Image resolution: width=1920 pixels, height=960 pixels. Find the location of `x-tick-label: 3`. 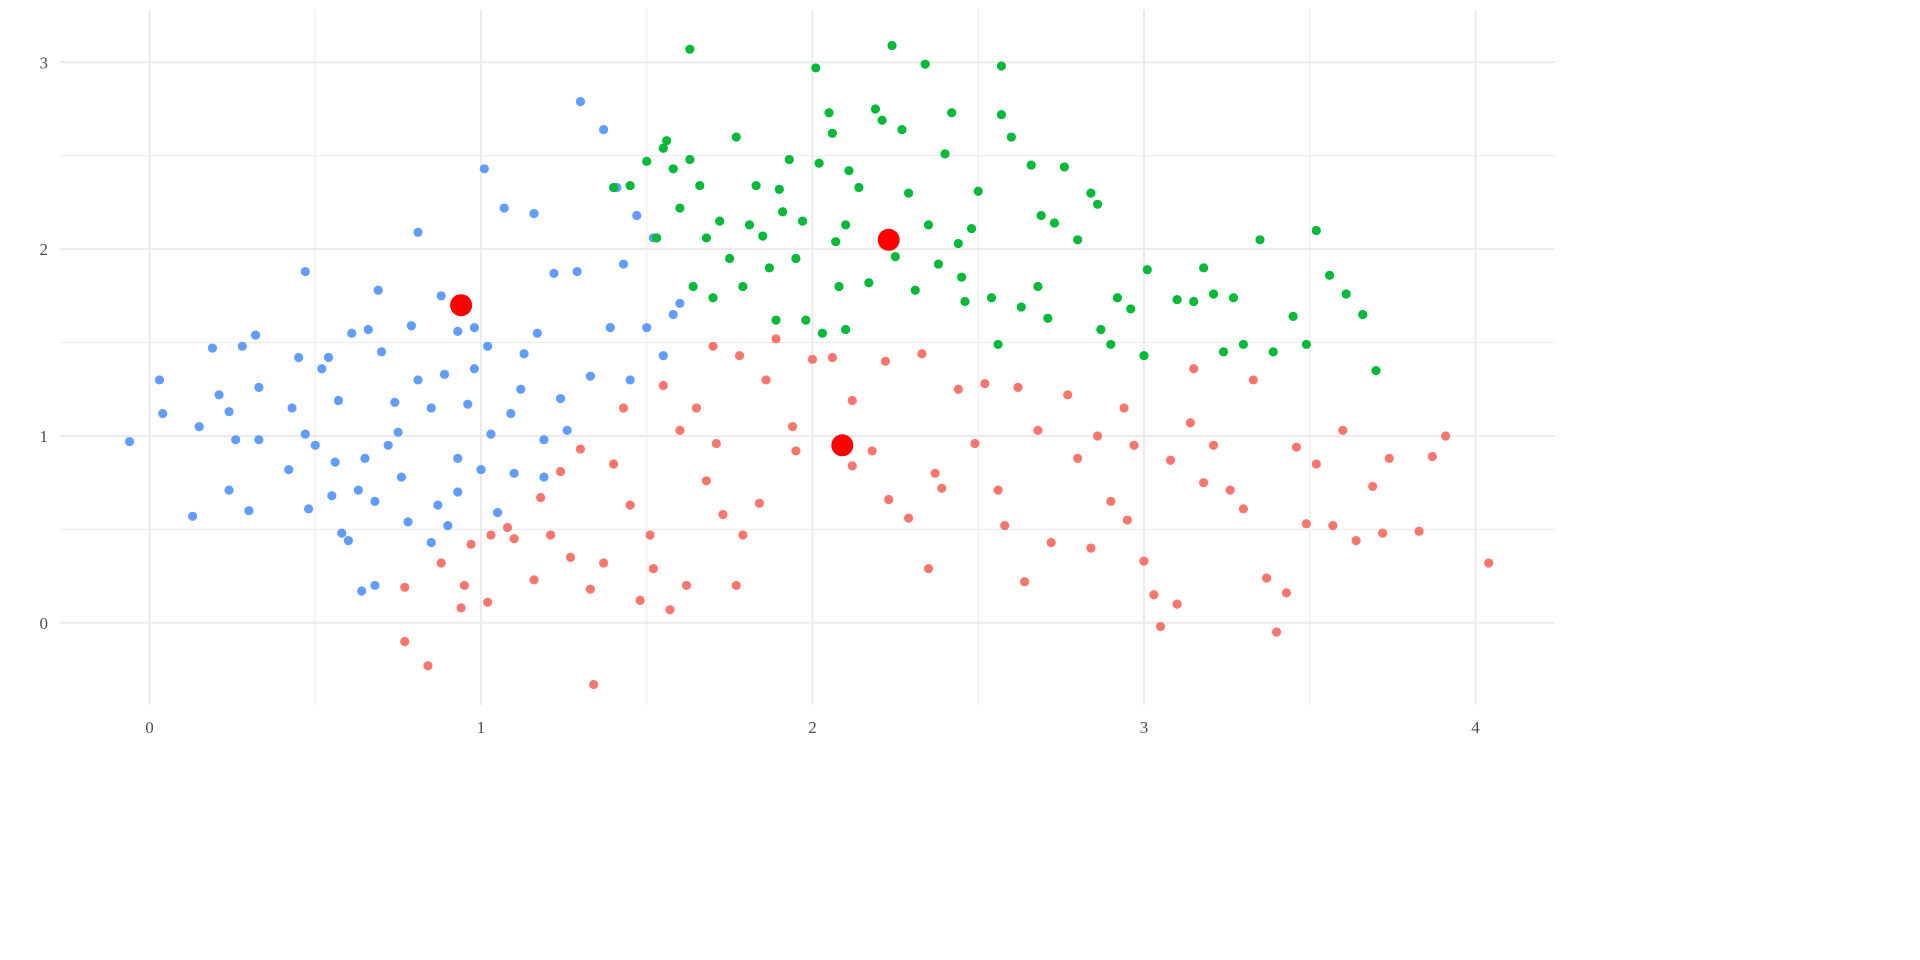

x-tick-label: 3 is located at coordinates (1144, 727).